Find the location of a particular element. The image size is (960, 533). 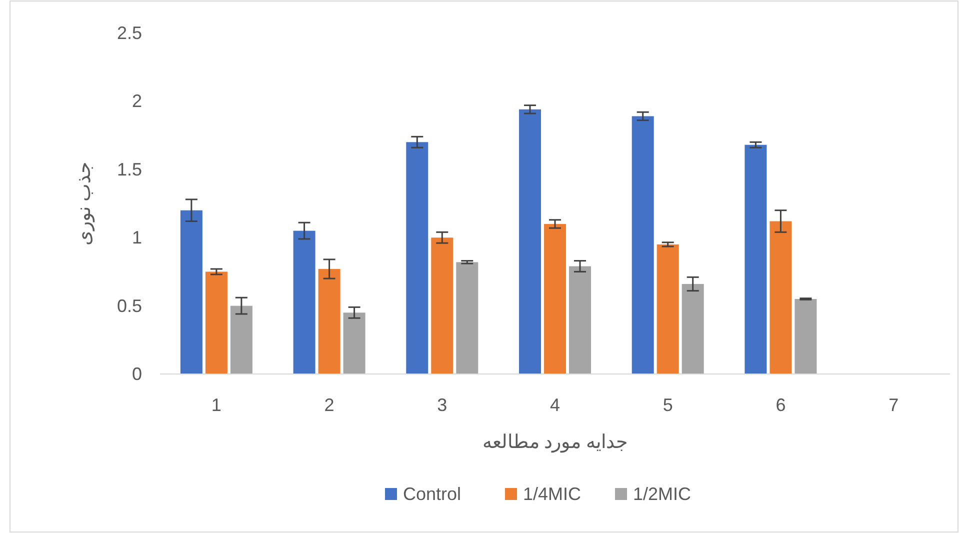

x-tick-label: 4 is located at coordinates (555, 405).